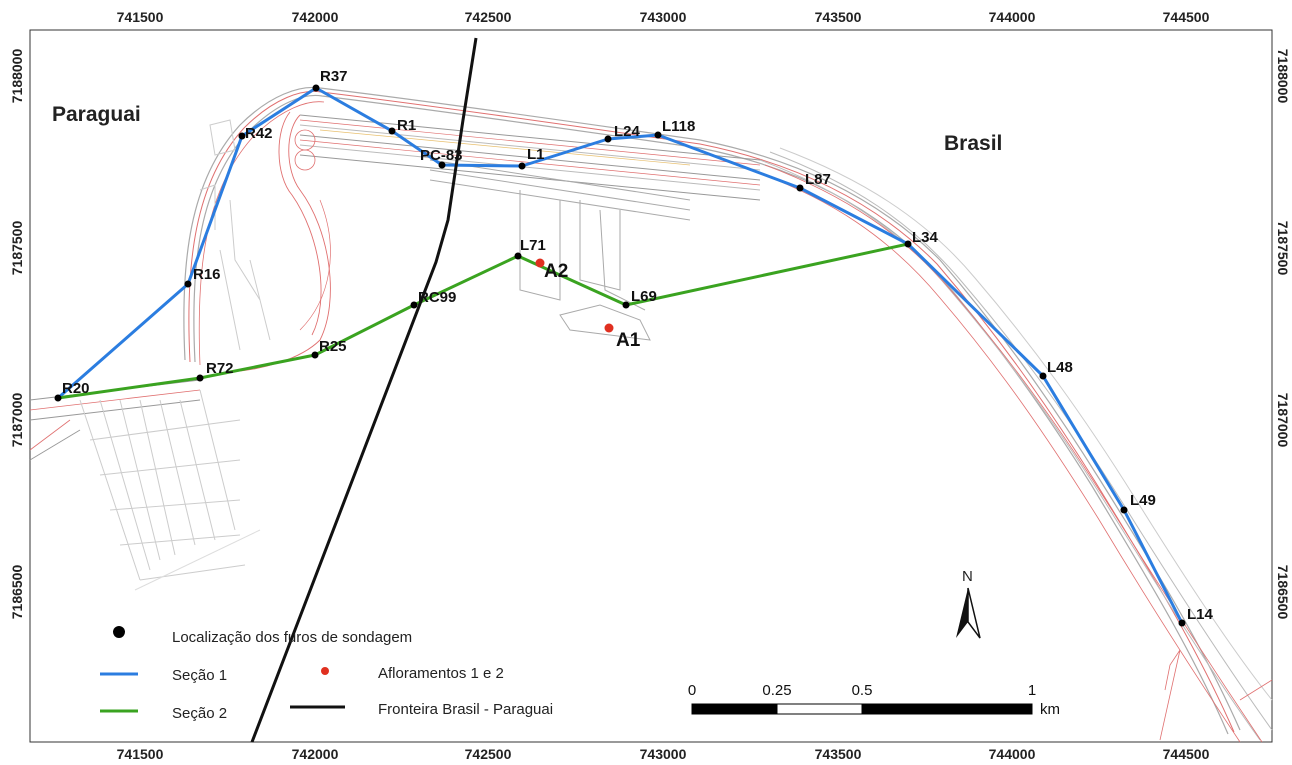  What do you see at coordinates (441, 673) in the screenshot?
I see `legend-outcrops-label: Afloramentos 1 e 2` at bounding box center [441, 673].